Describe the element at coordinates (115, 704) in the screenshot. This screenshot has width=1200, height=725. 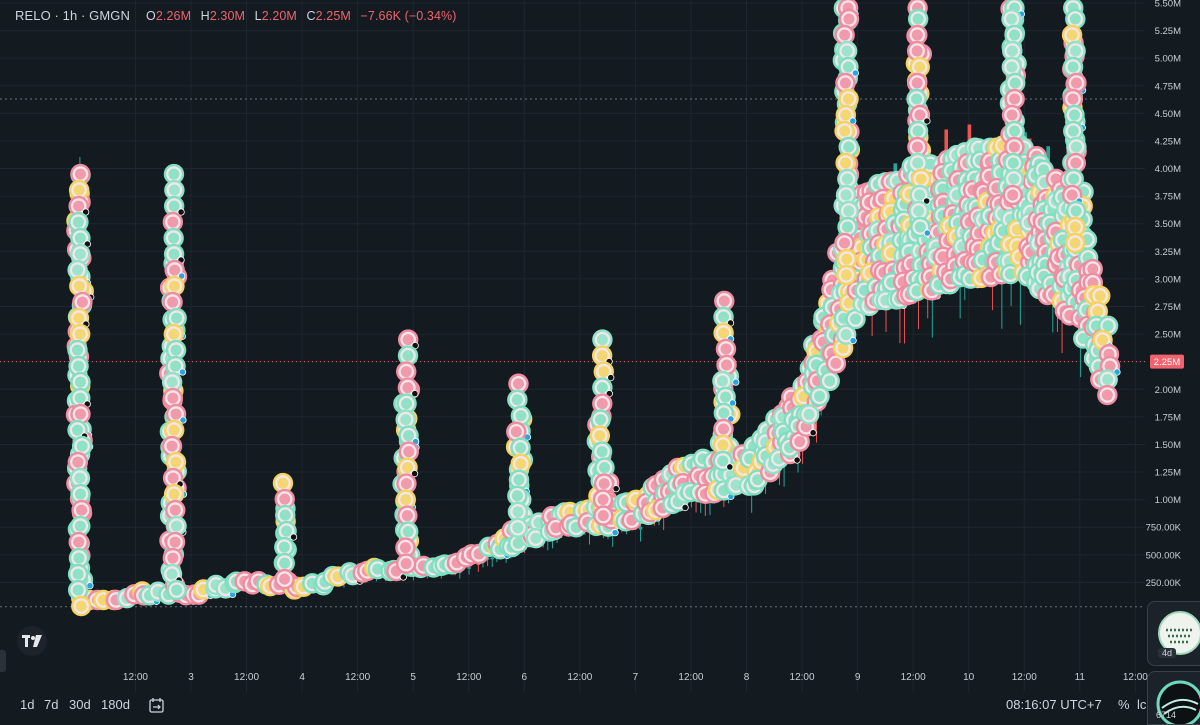
I see `timeframe-180d-button: 180d` at that location.